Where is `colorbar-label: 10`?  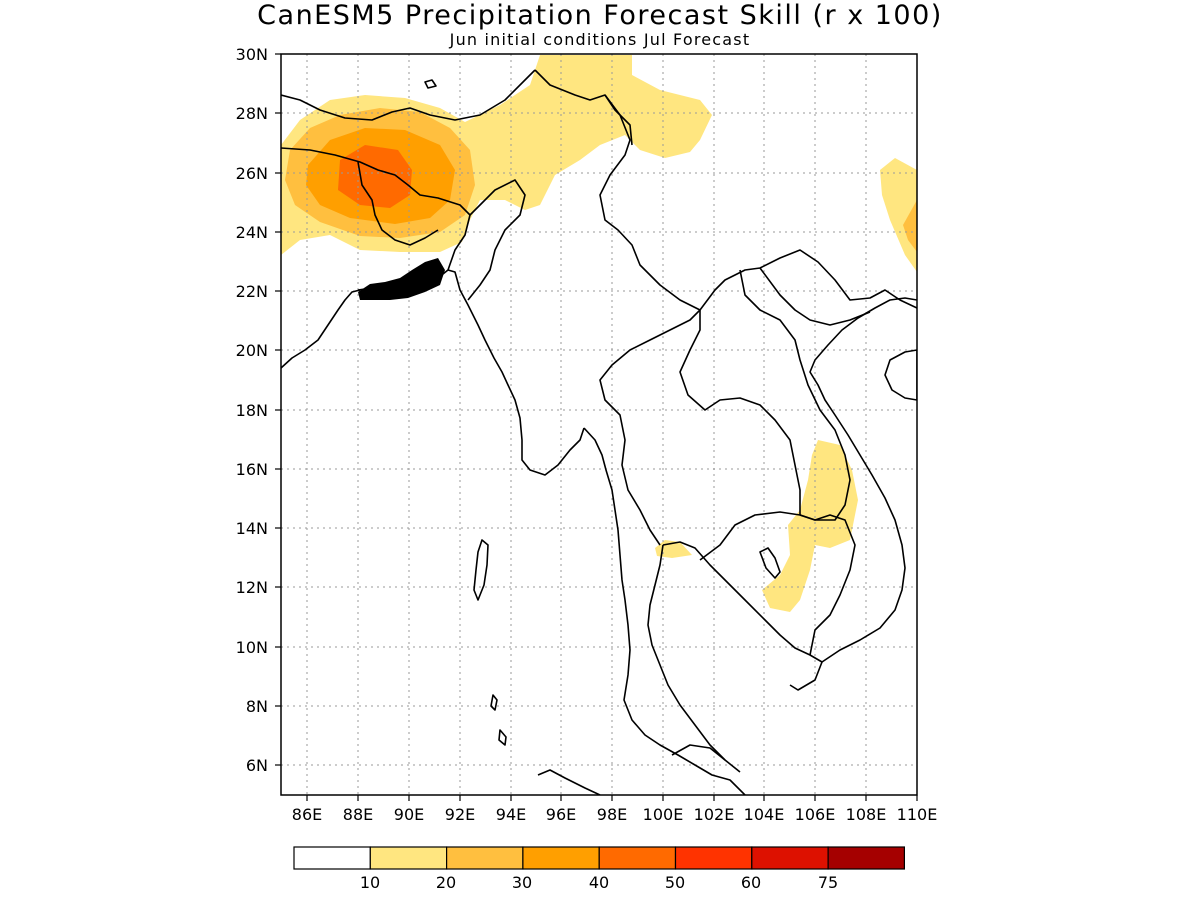 colorbar-label: 10 is located at coordinates (370, 882).